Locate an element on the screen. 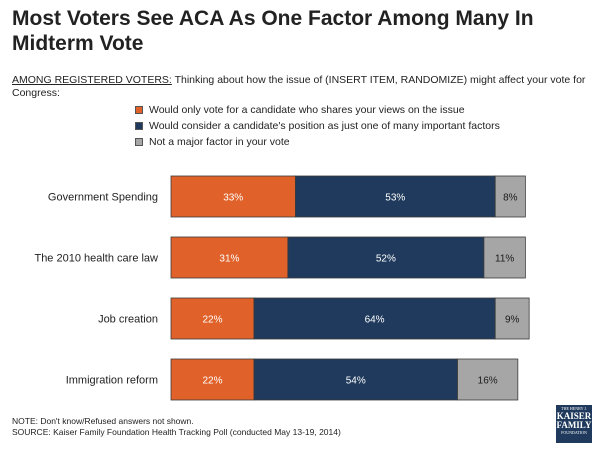 The image size is (600, 450). logo-line-3: FAMILY is located at coordinates (574, 425).